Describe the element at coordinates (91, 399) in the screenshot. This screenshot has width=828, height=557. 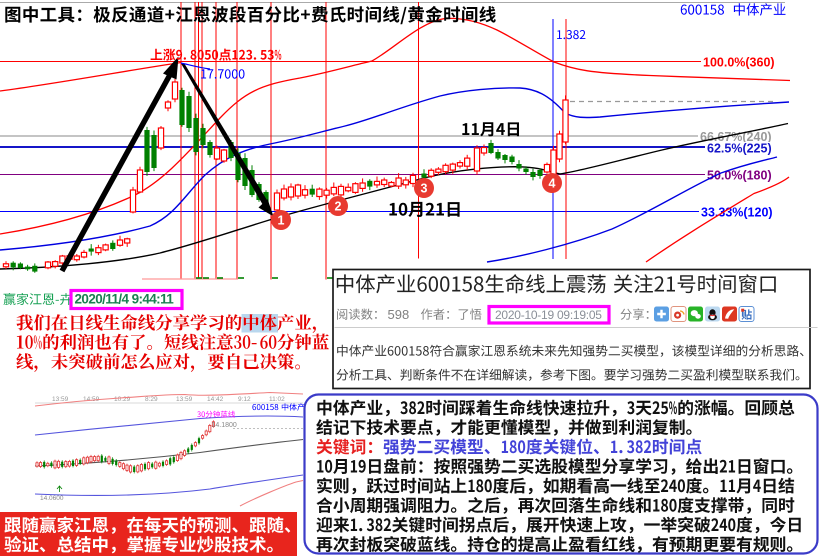
I see `svg-text: 14:59` at that location.